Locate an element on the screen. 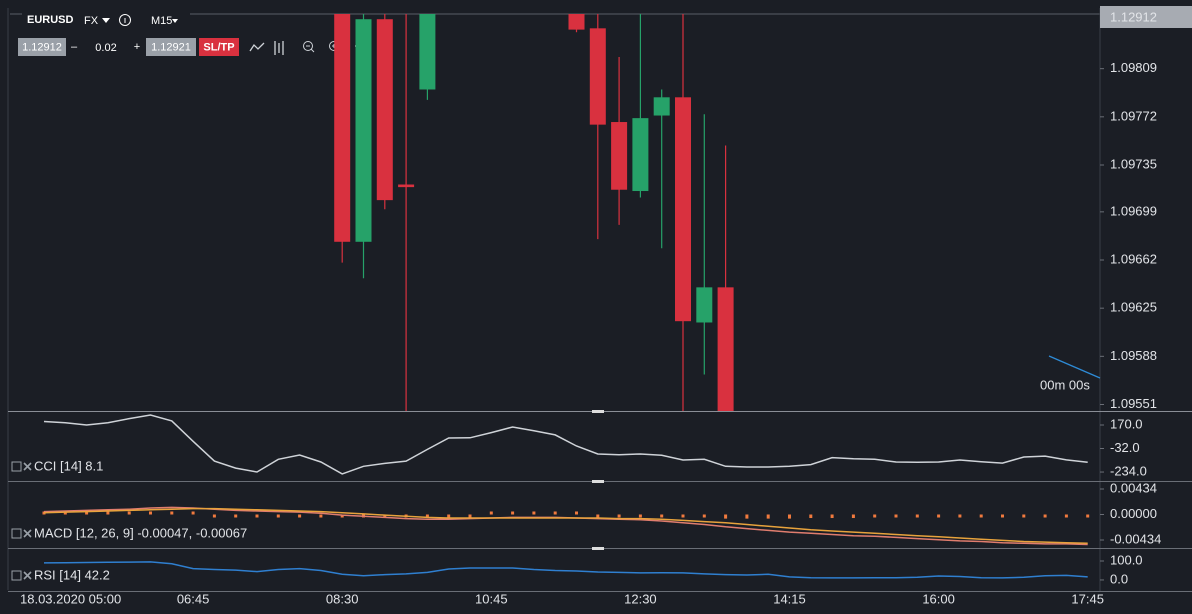 The width and height of the screenshot is (1192, 614). info-icon is located at coordinates (125, 20).